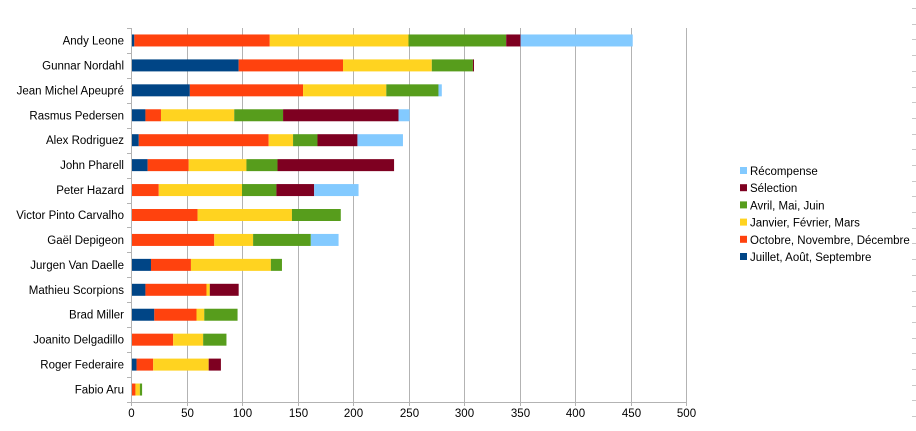 The height and width of the screenshot is (431, 916). What do you see at coordinates (805, 224) in the screenshot?
I see `legend-label: Janvier, Février, Mars` at bounding box center [805, 224].